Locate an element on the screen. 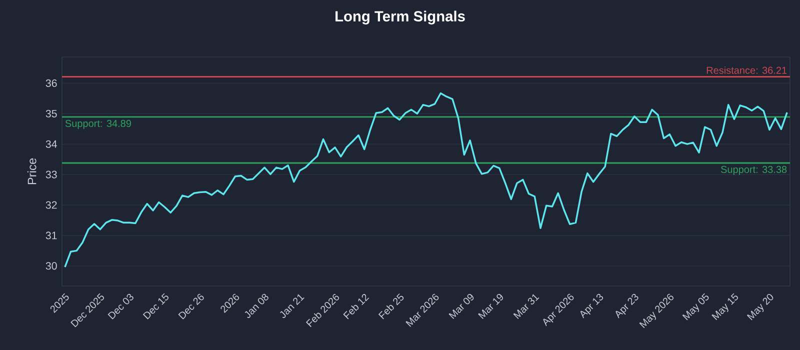 This screenshot has height=350, width=800. ref-line-label: Support: 34.89 is located at coordinates (98, 124).